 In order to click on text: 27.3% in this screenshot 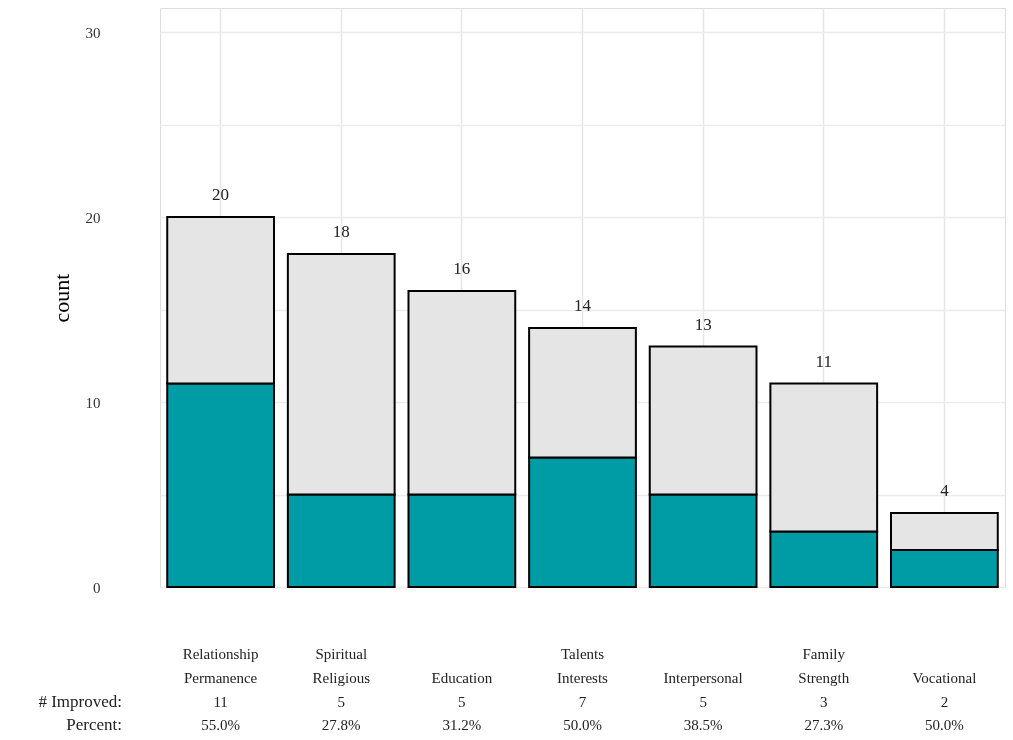, I will do `click(824, 725)`.